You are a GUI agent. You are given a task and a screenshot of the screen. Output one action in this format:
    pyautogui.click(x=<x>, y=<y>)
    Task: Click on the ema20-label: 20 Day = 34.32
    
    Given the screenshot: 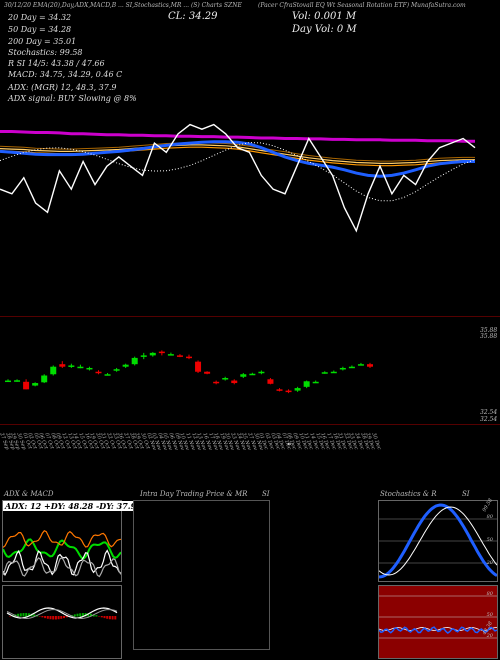 What is the action you would take?
    pyautogui.click(x=40, y=17)
    